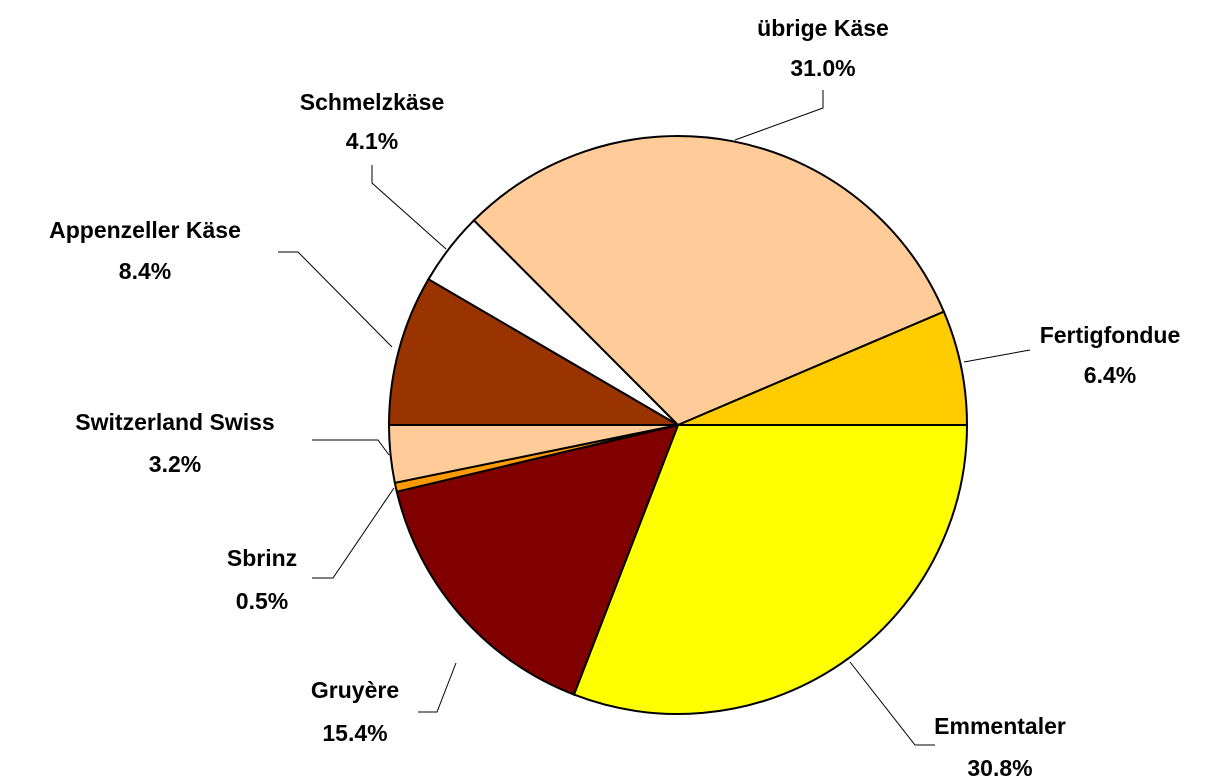  I want to click on value-label: 0.5%, so click(262, 601).